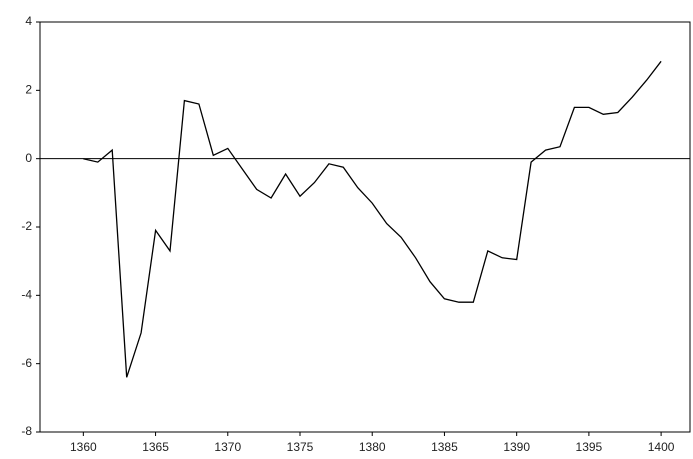 The image size is (693, 459). Describe the element at coordinates (26, 226) in the screenshot. I see `y-tick-label: -2` at that location.